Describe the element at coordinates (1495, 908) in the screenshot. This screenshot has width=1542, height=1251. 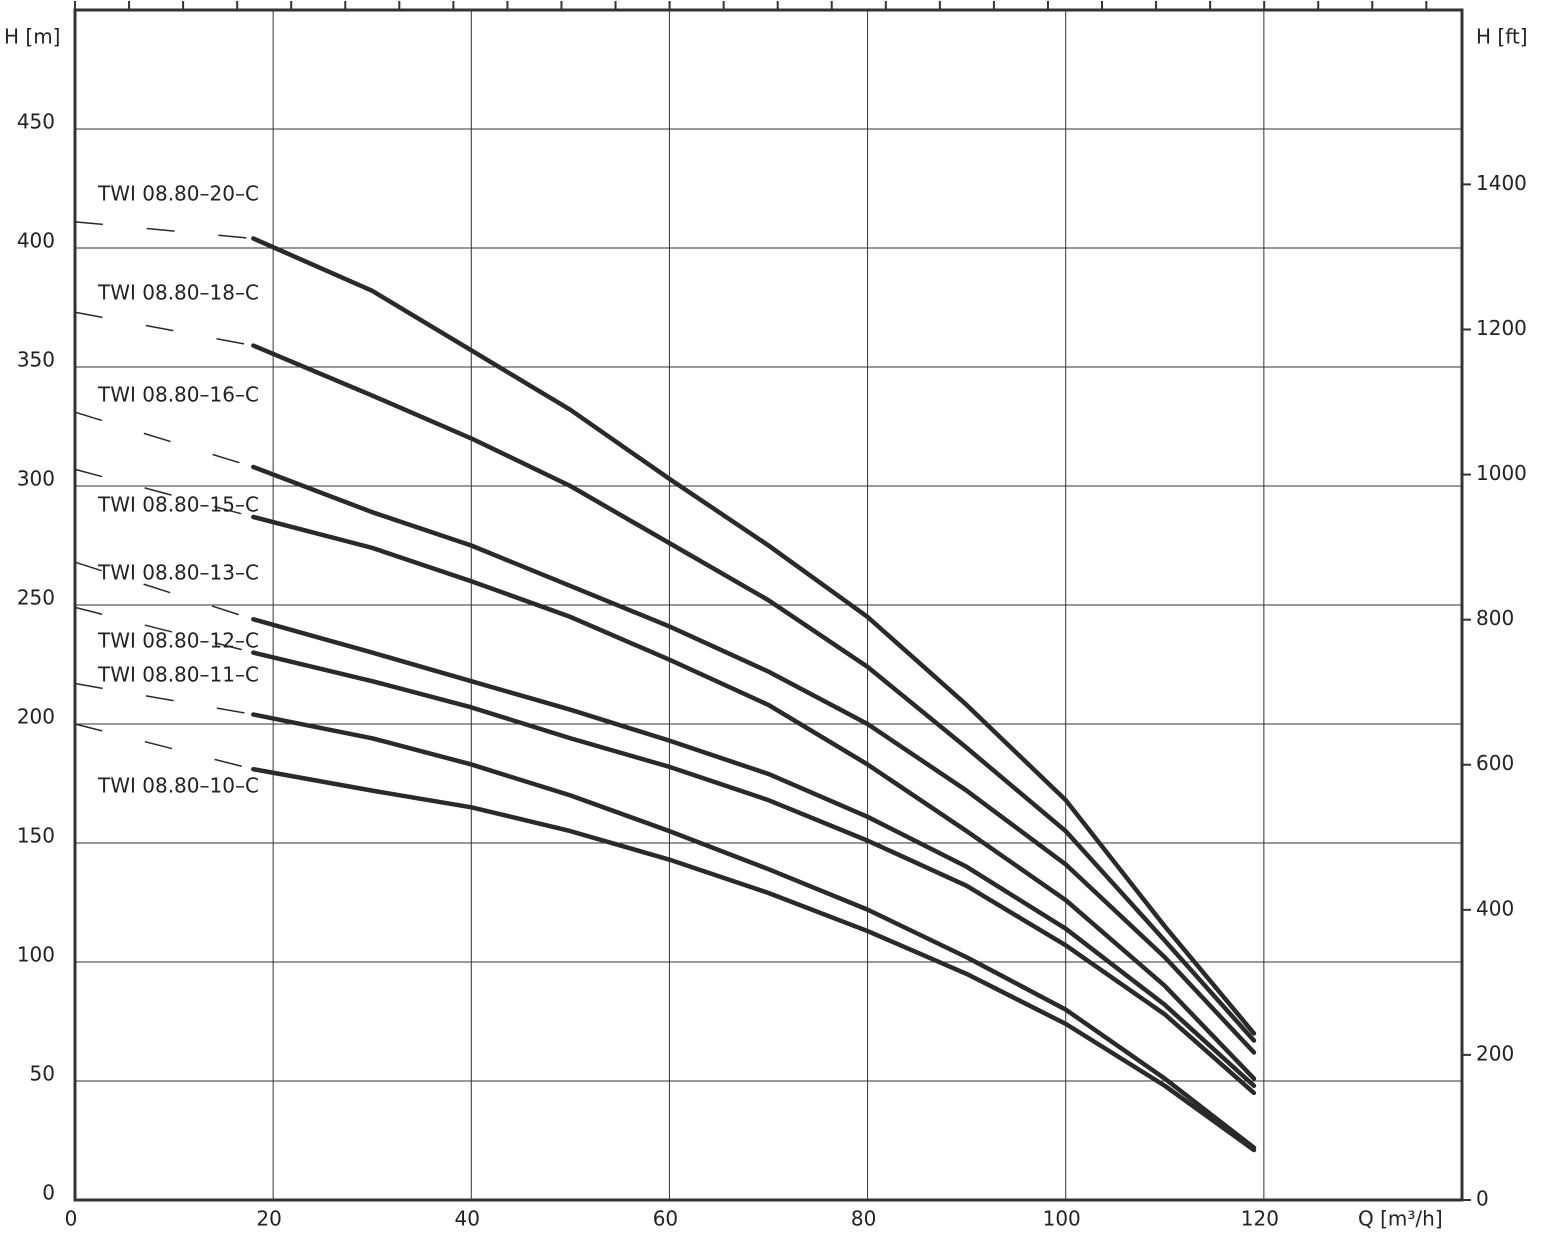
I see `y2-tick-label: 400` at that location.